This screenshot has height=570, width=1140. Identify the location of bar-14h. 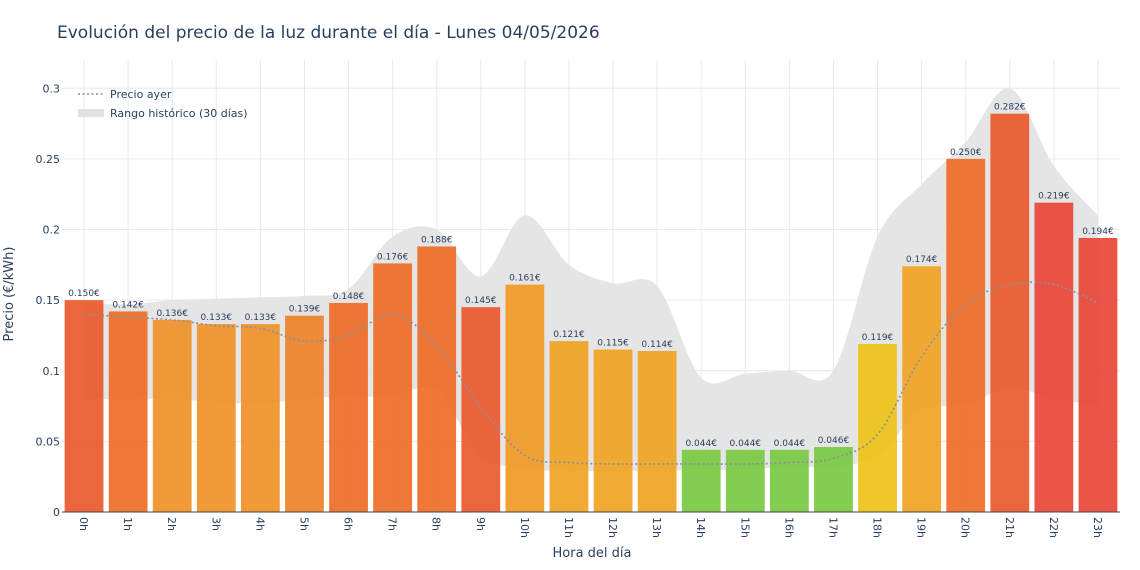
(701, 480).